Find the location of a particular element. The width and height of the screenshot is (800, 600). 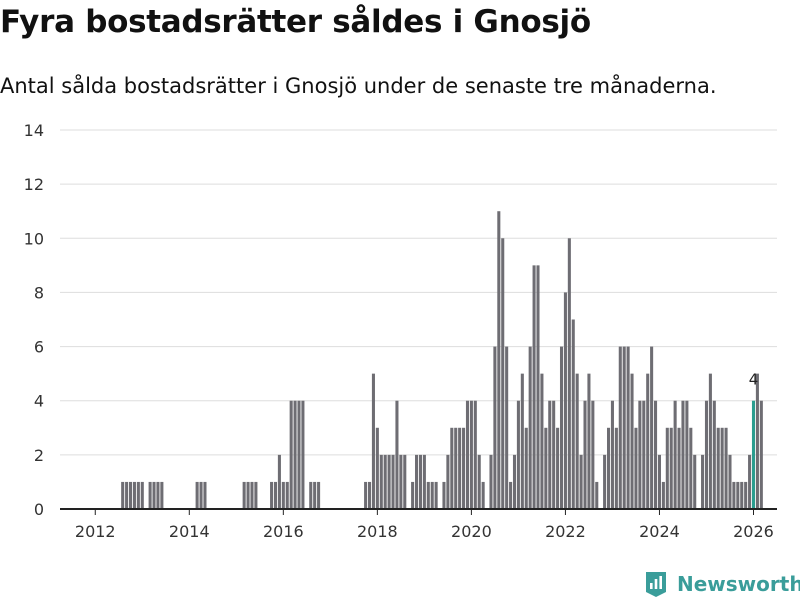

annotations: 4 is located at coordinates (754, 380).